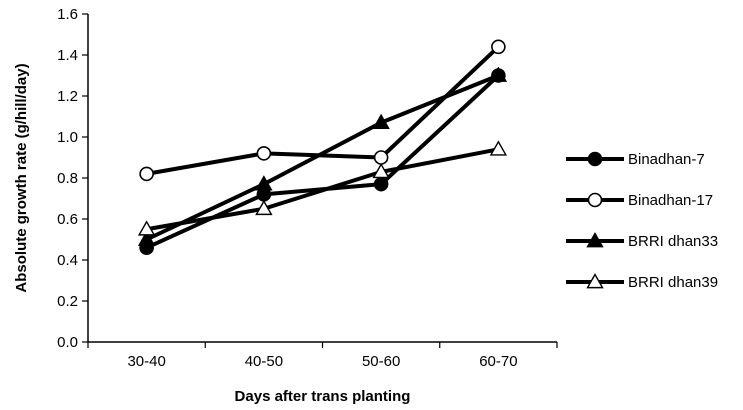 This screenshot has height=410, width=743. What do you see at coordinates (67, 55) in the screenshot?
I see `y-tick-label: 1.4` at bounding box center [67, 55].